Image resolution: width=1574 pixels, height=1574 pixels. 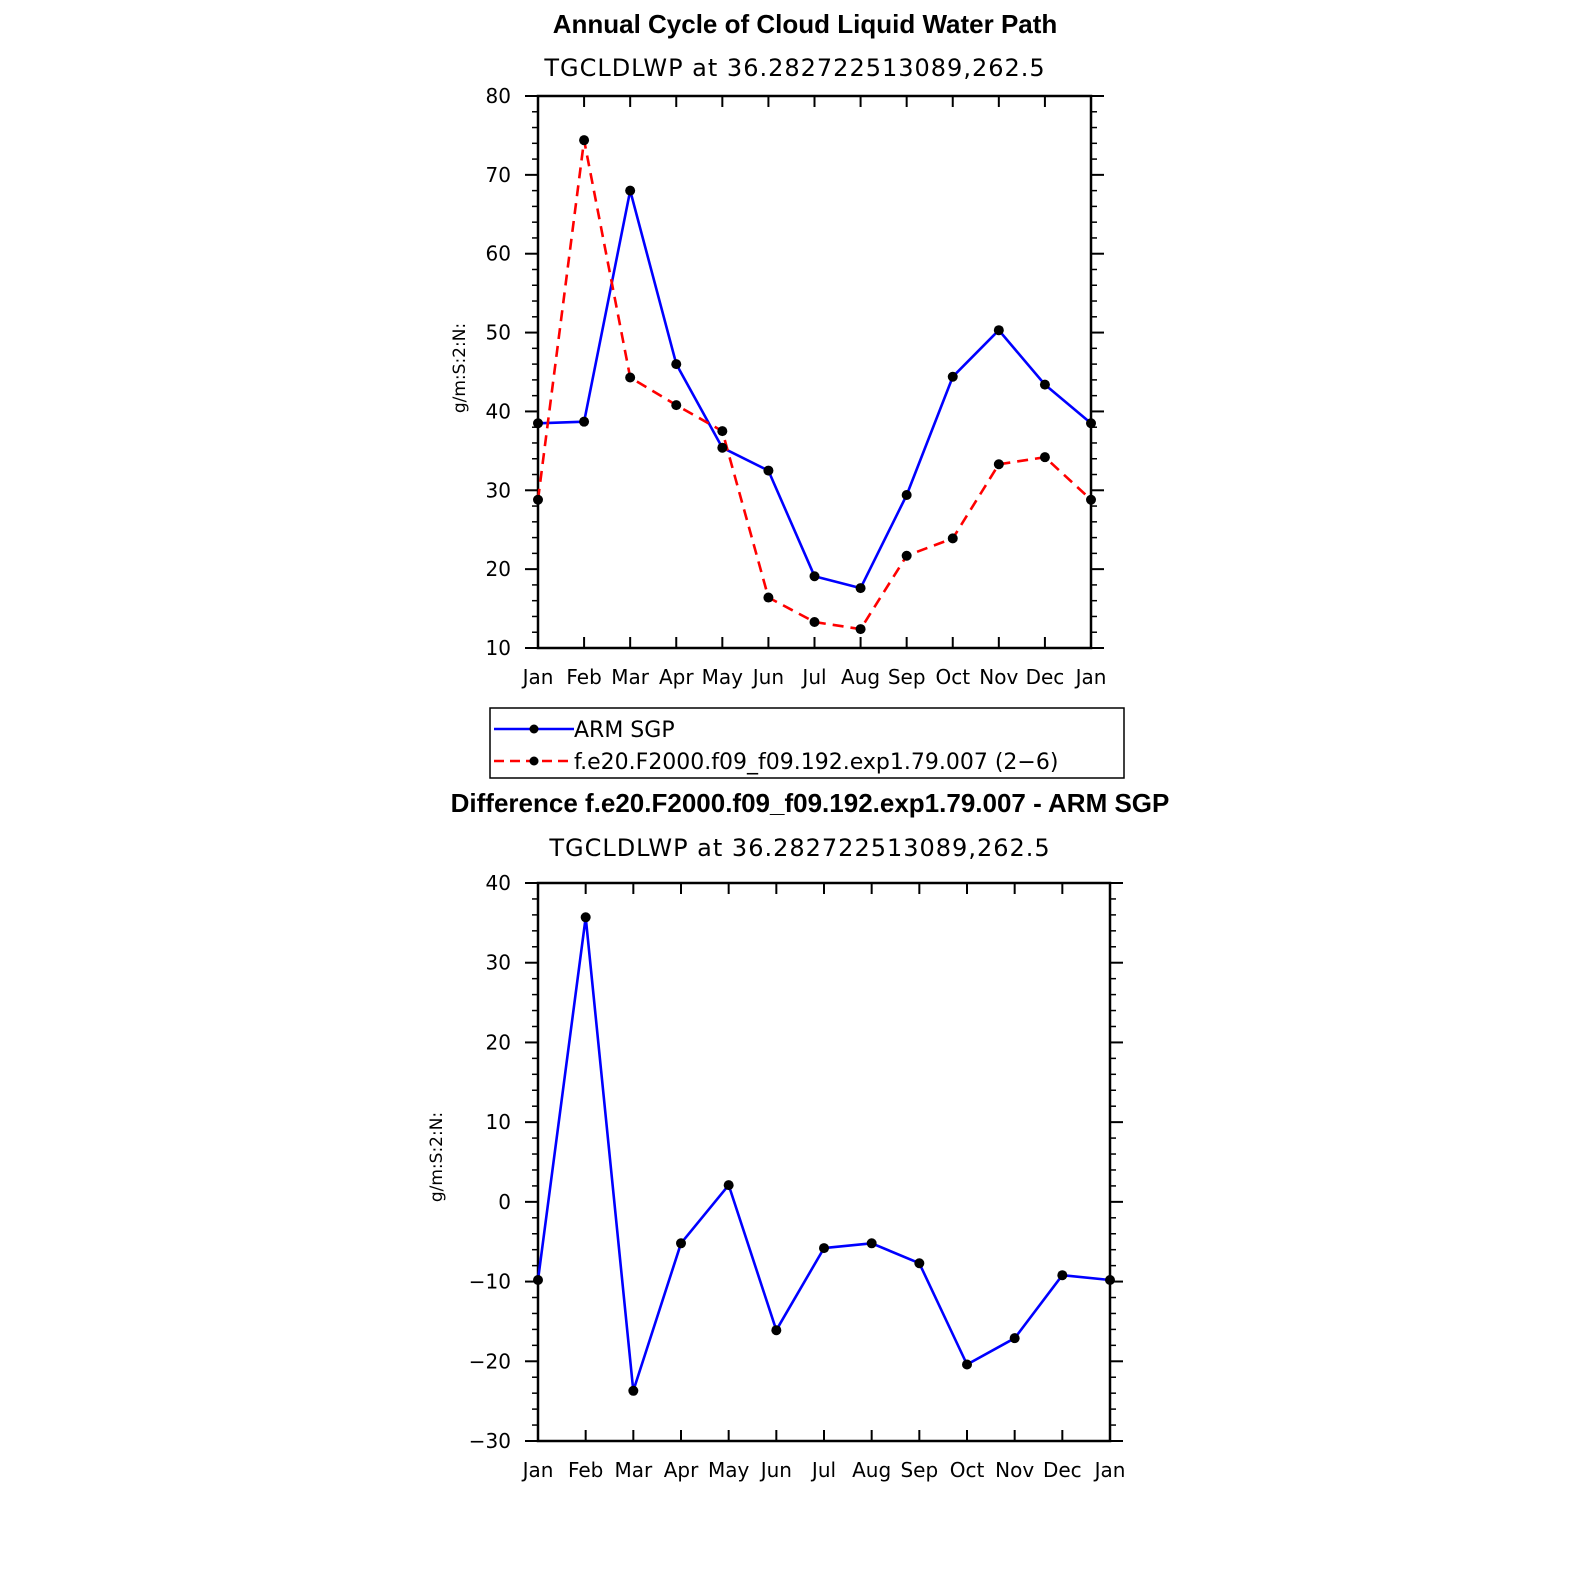 I want to click on y-tick-label: 50, so click(x=498, y=333).